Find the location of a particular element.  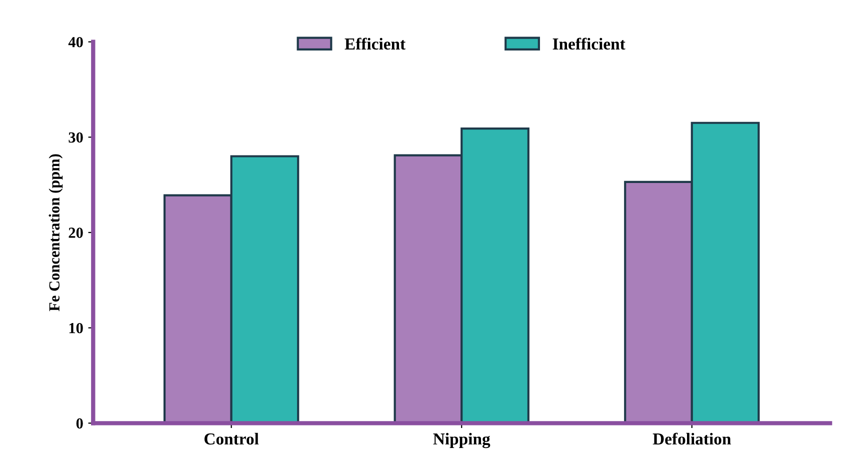

y-tick-label: 30 is located at coordinates (75, 137).